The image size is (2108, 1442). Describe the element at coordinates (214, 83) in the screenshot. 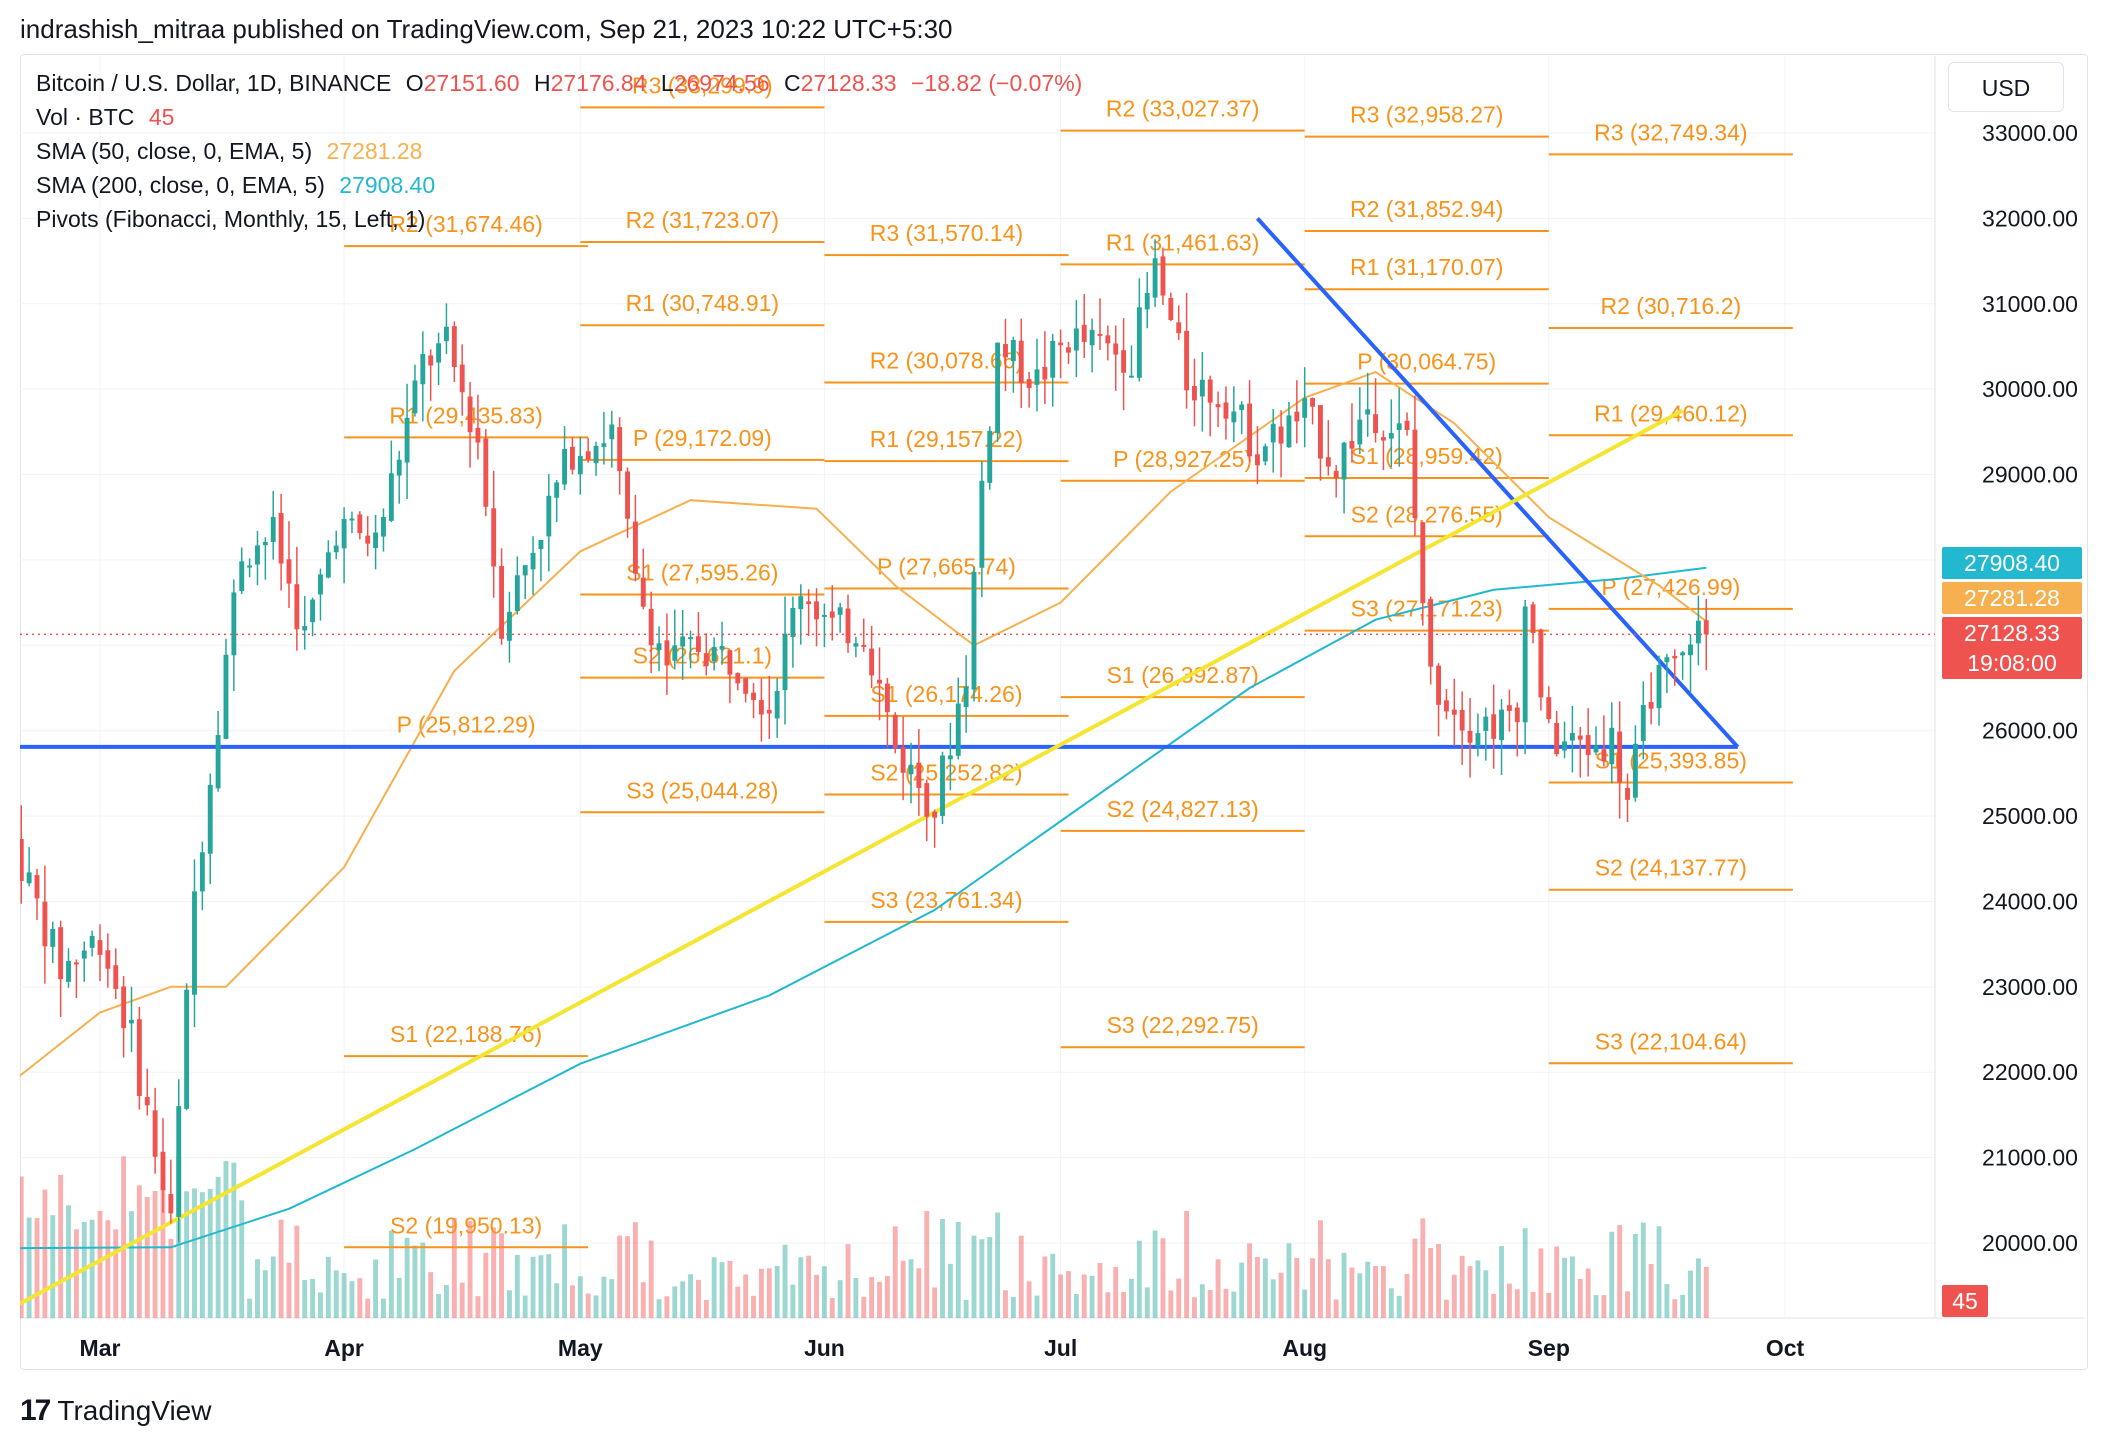

I see `legend-symbol: Bitcoin / U.S. Dollar, 1D, BINANCE` at that location.